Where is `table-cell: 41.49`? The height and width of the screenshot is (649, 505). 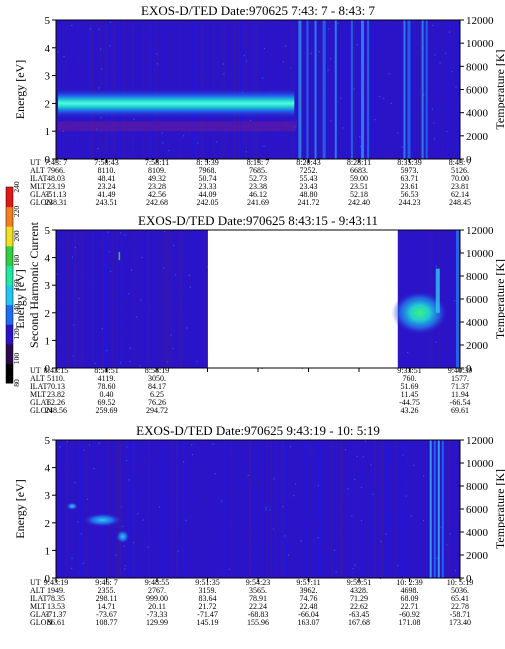 table-cell: 41.49 is located at coordinates (107, 194).